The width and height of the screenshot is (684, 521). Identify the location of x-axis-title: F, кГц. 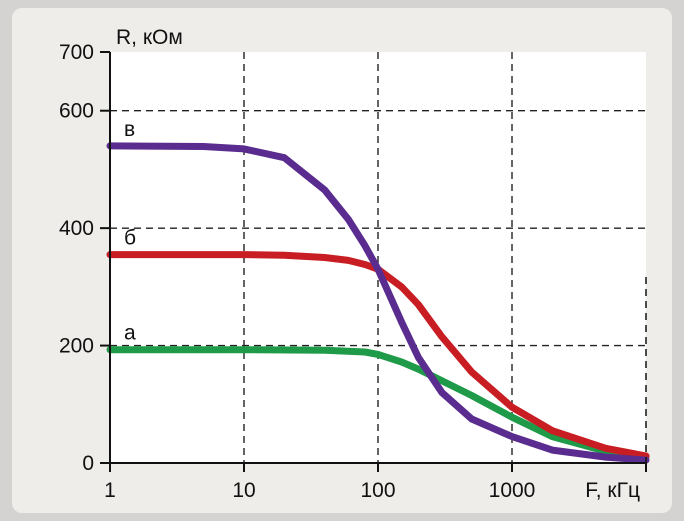
(612, 490).